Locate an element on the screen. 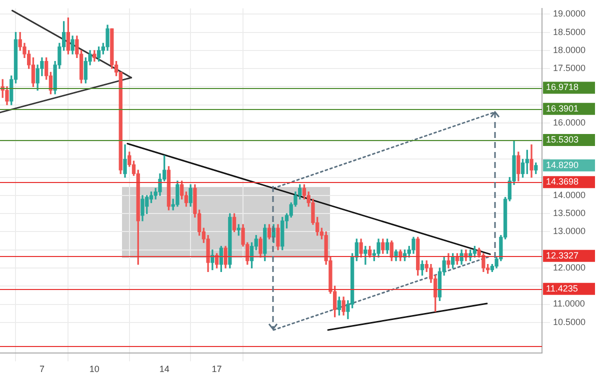 Image resolution: width=600 pixels, height=378 pixels. text: 14.8290 is located at coordinates (562, 165).